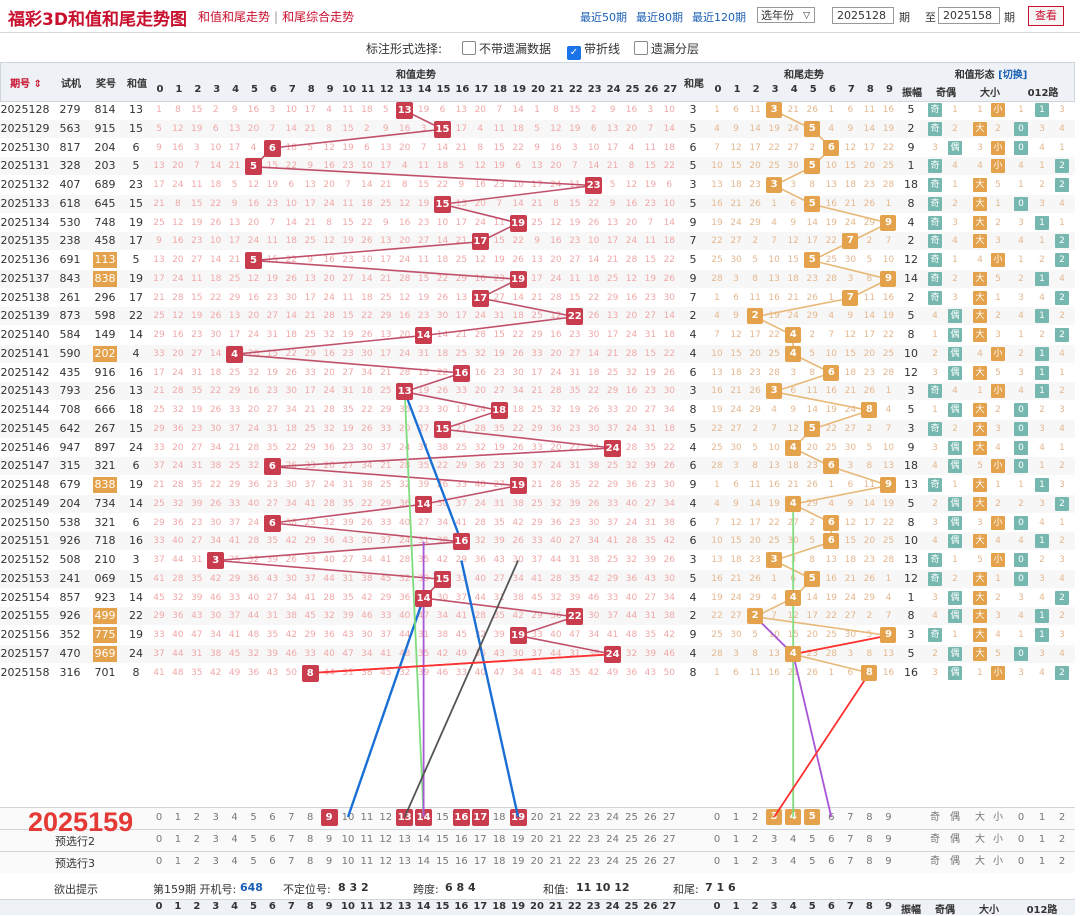  What do you see at coordinates (774, 861) in the screenshot?
I see `predict-tail-option: 3` at bounding box center [774, 861].